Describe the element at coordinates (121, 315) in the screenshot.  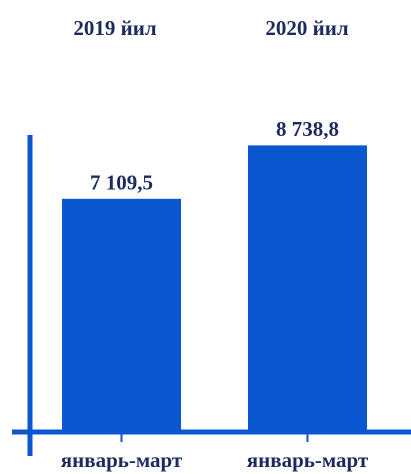
I see `bar` at that location.